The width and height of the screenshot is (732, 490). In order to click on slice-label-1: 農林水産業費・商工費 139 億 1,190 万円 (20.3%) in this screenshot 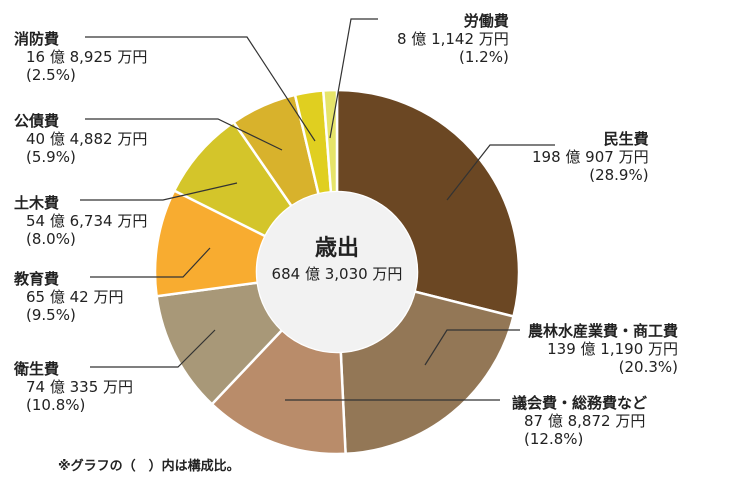, I will do `click(603, 349)`.